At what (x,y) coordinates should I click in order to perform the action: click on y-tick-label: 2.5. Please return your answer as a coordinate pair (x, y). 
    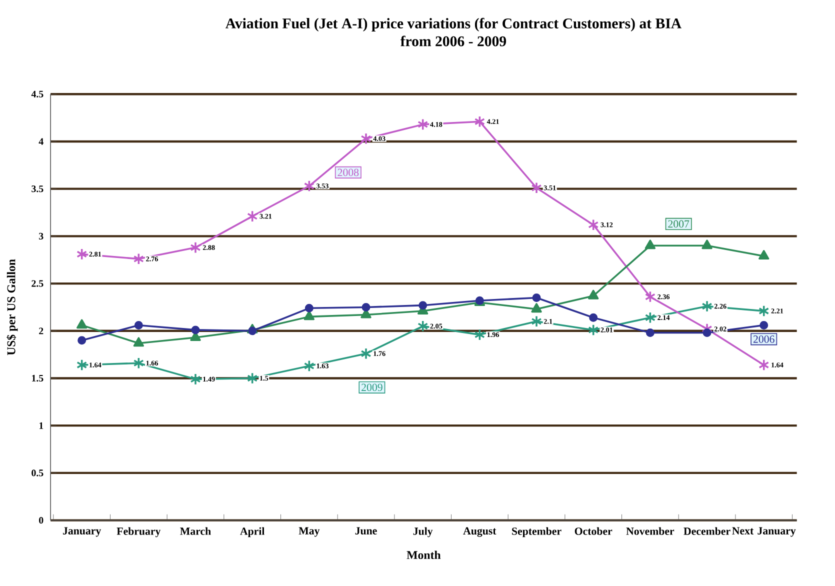
    Looking at the image, I should click on (38, 284).